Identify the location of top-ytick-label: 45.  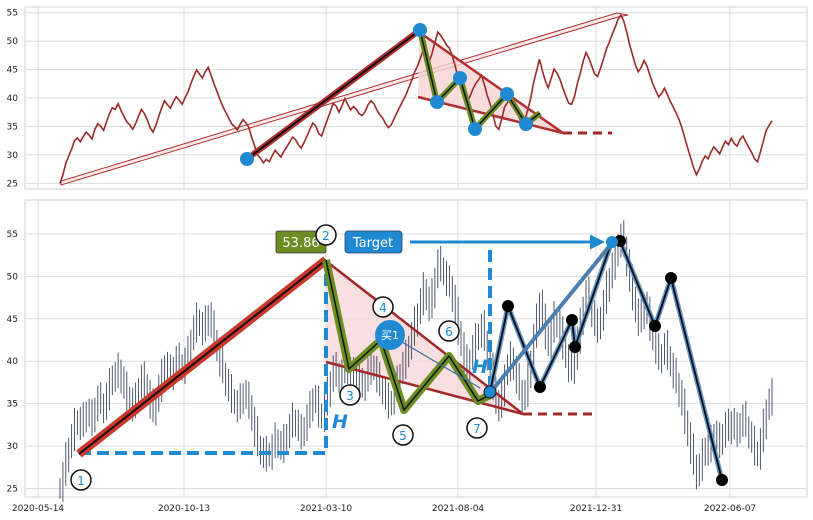
(12, 71).